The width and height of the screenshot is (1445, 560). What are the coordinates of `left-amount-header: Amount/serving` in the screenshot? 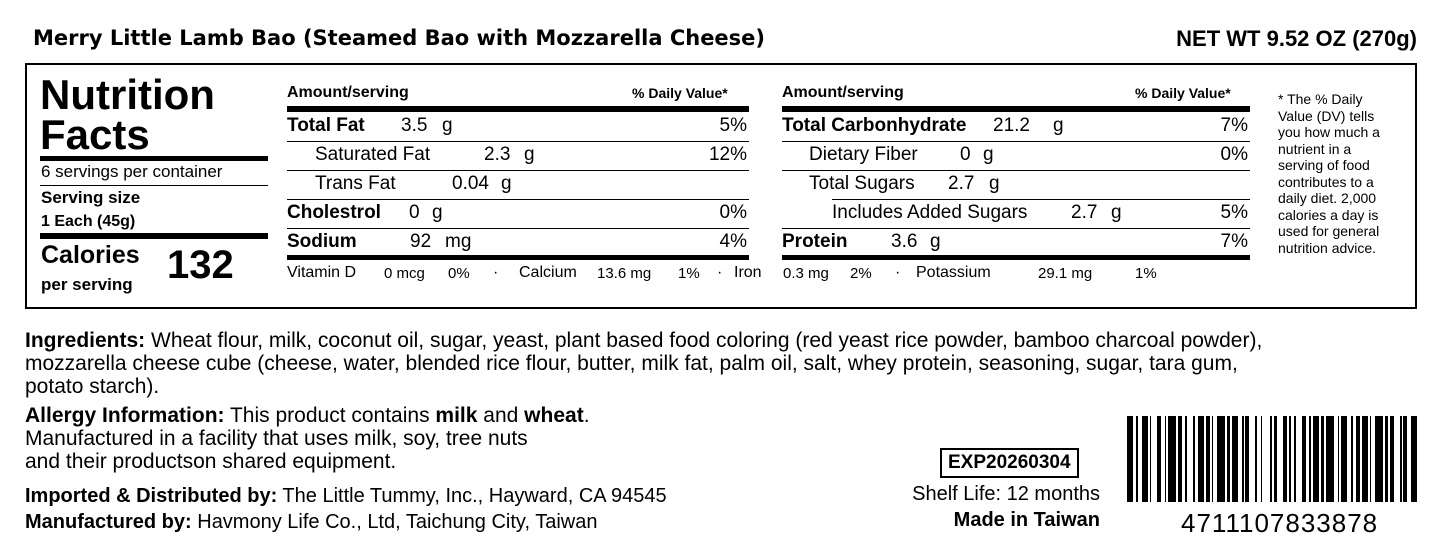 It's located at (348, 92).